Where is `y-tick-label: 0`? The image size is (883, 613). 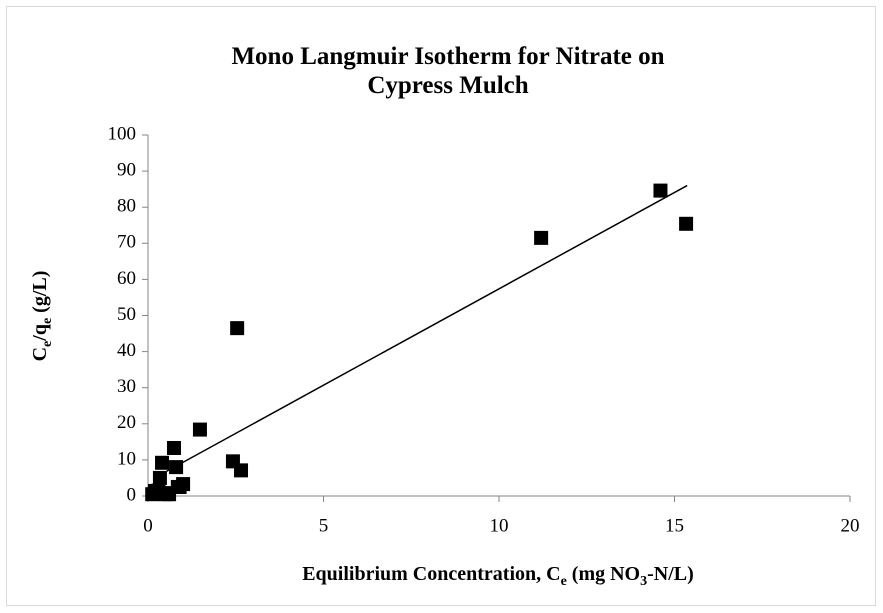
y-tick-label: 0 is located at coordinates (132, 494).